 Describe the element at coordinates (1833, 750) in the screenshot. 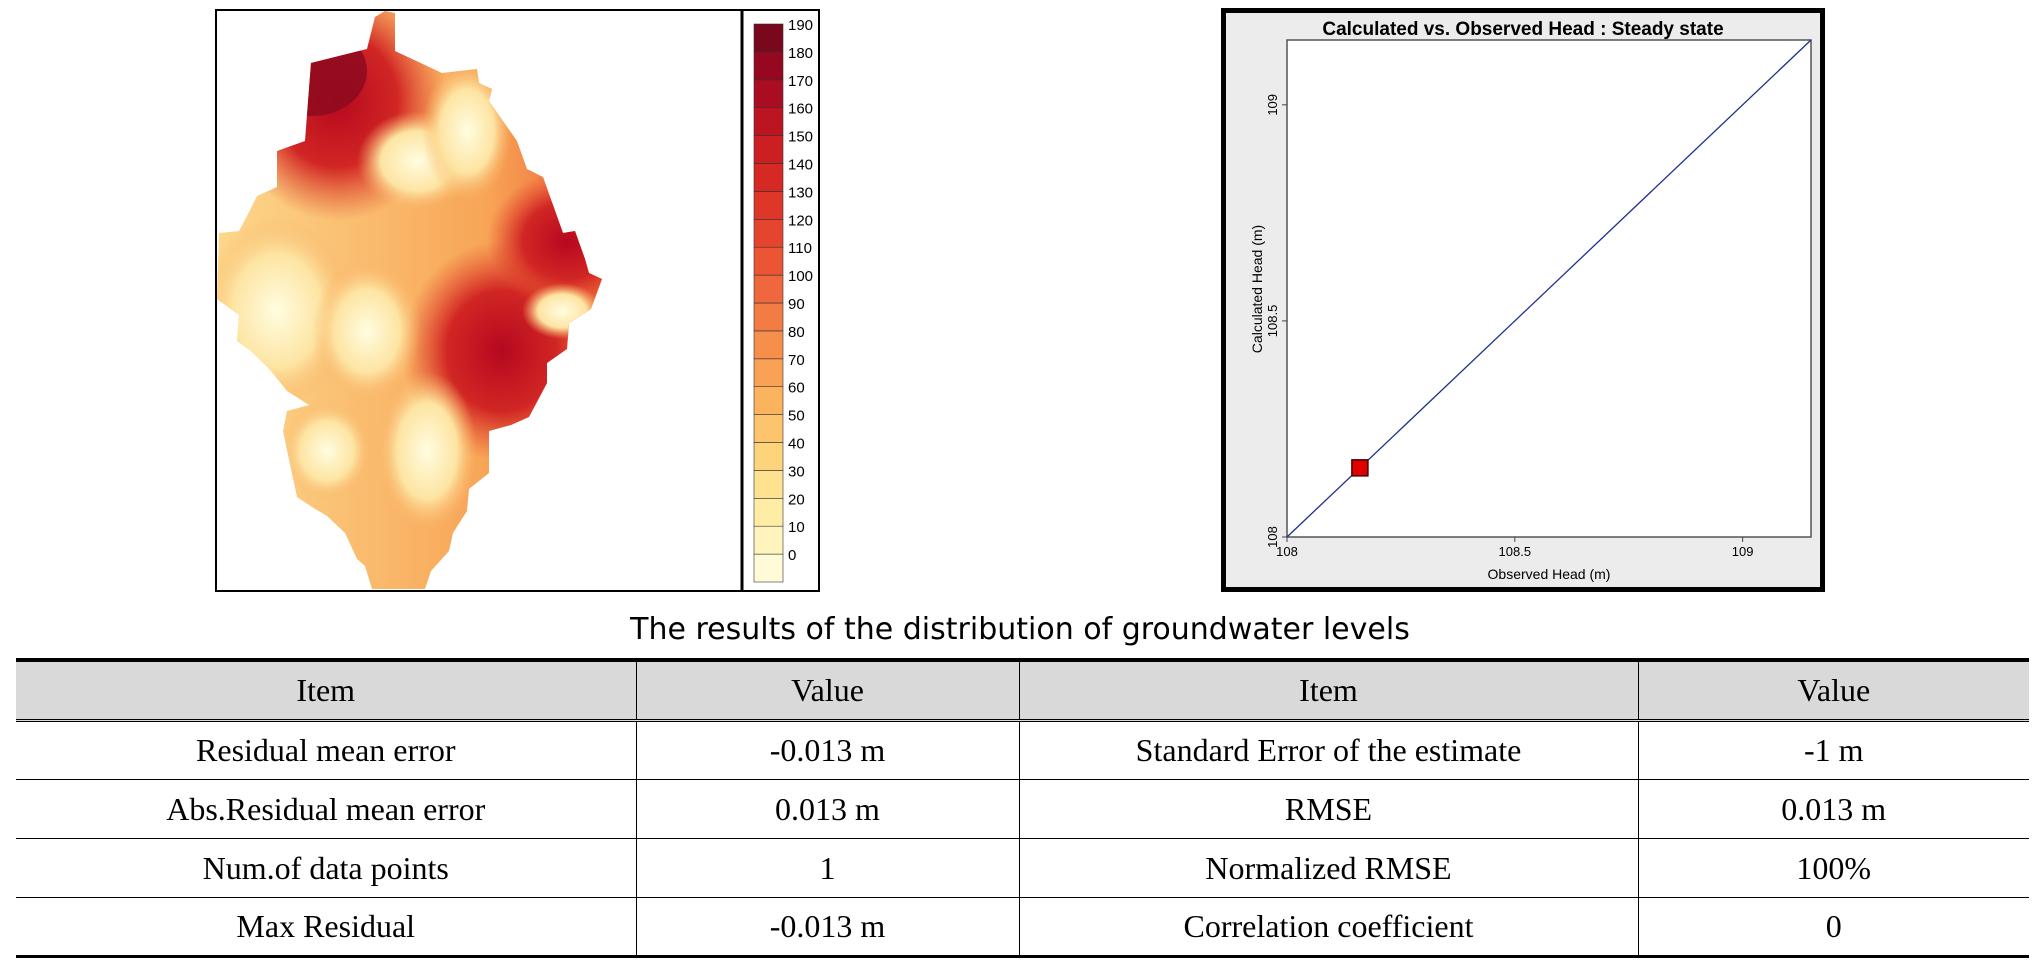

I see `table-cell: -1 m` at that location.